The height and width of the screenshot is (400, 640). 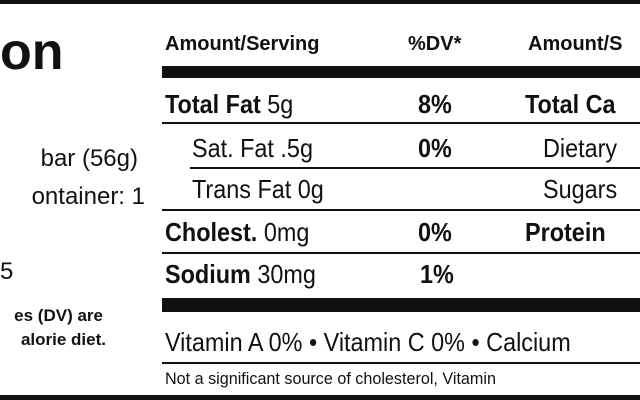 What do you see at coordinates (63, 339) in the screenshot?
I see `footnote: alorie diet.` at bounding box center [63, 339].